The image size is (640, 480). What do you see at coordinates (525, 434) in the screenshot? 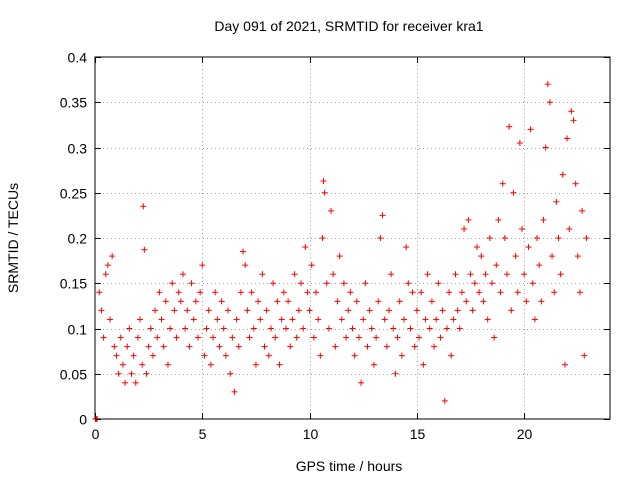
I see `x-tick-label: 20` at bounding box center [525, 434].